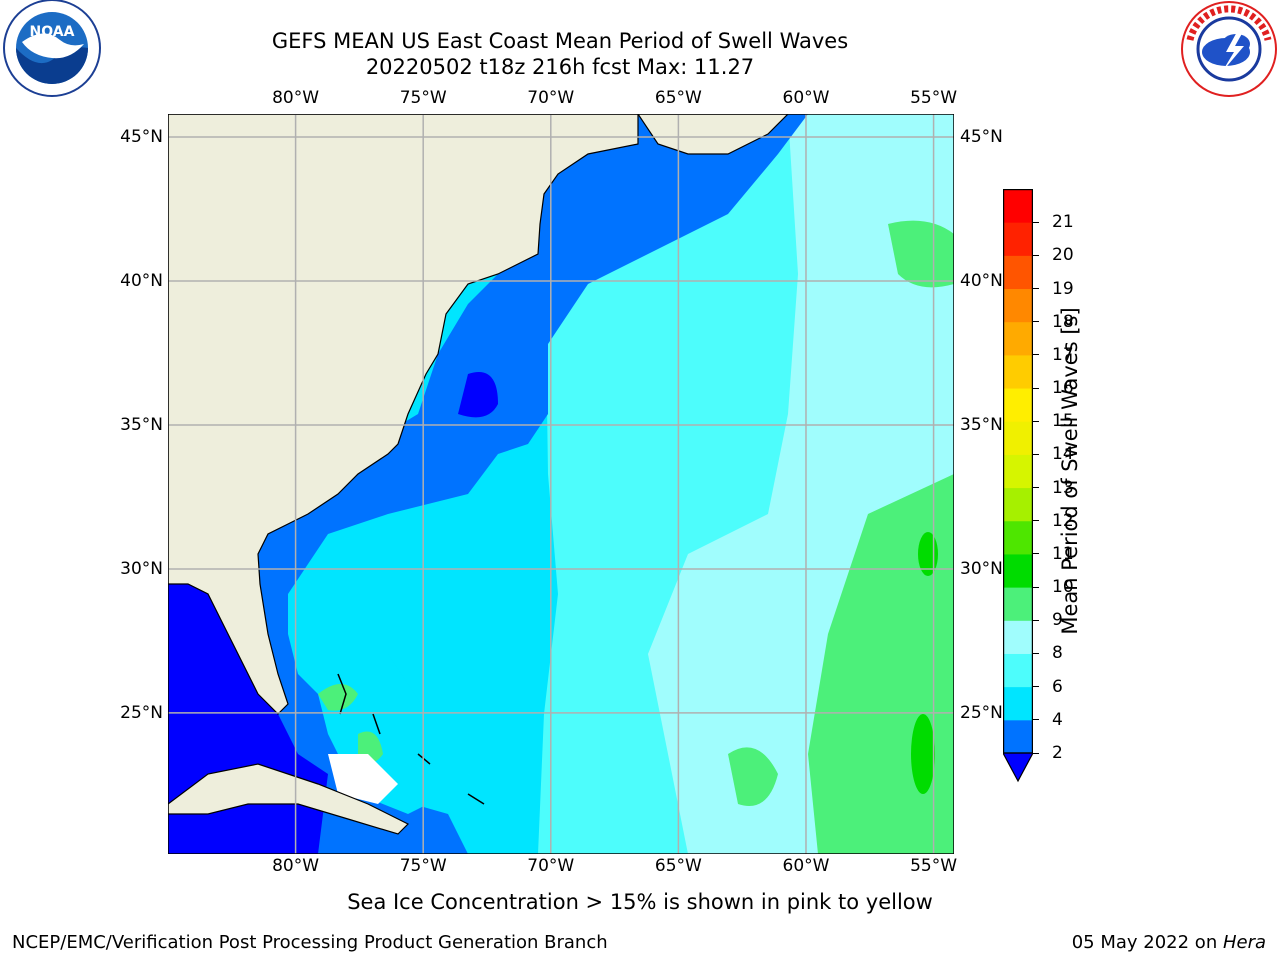  Describe the element at coordinates (1057, 753) in the screenshot. I see `colorbar-tick-label: 2` at that location.